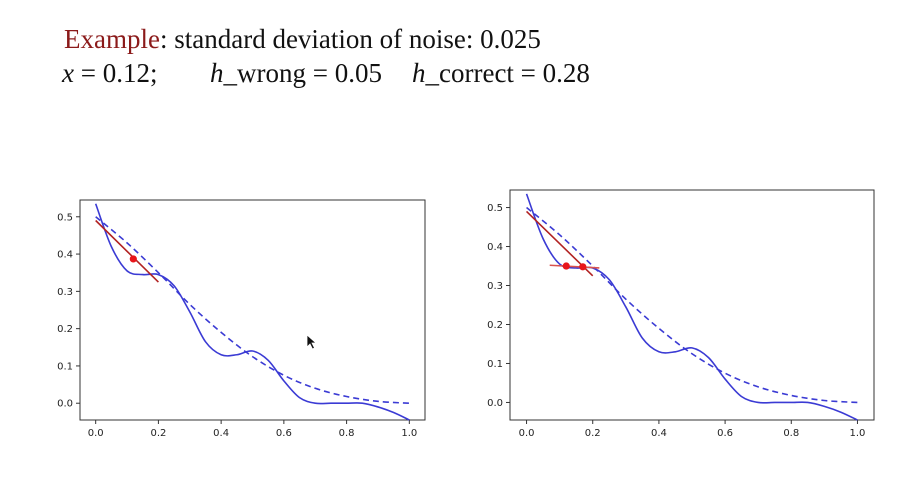 The width and height of the screenshot is (910, 489). What do you see at coordinates (419, 73) in the screenshot?
I see `h-correct-symbol: h` at bounding box center [419, 73].